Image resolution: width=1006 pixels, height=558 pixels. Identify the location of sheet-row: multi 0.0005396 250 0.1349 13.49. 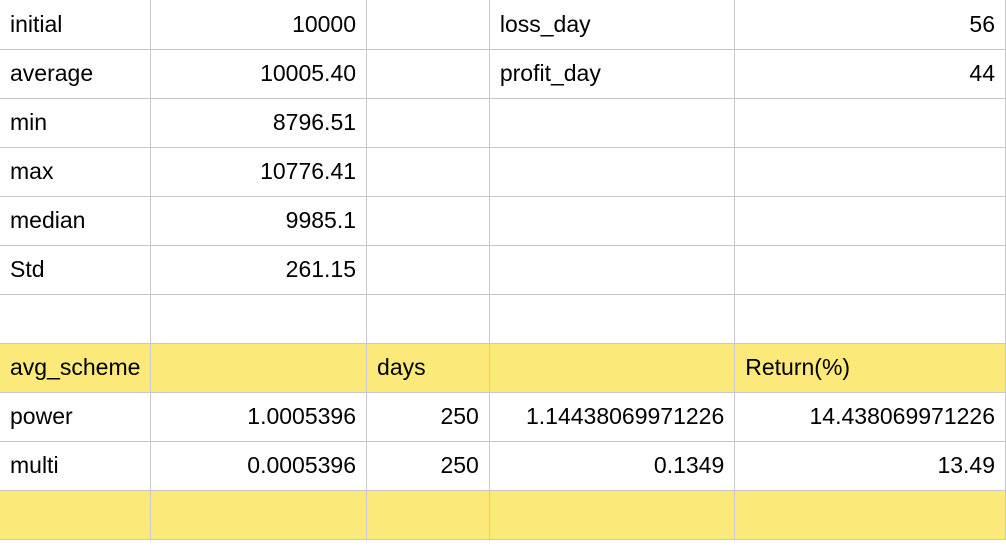
(503, 465).